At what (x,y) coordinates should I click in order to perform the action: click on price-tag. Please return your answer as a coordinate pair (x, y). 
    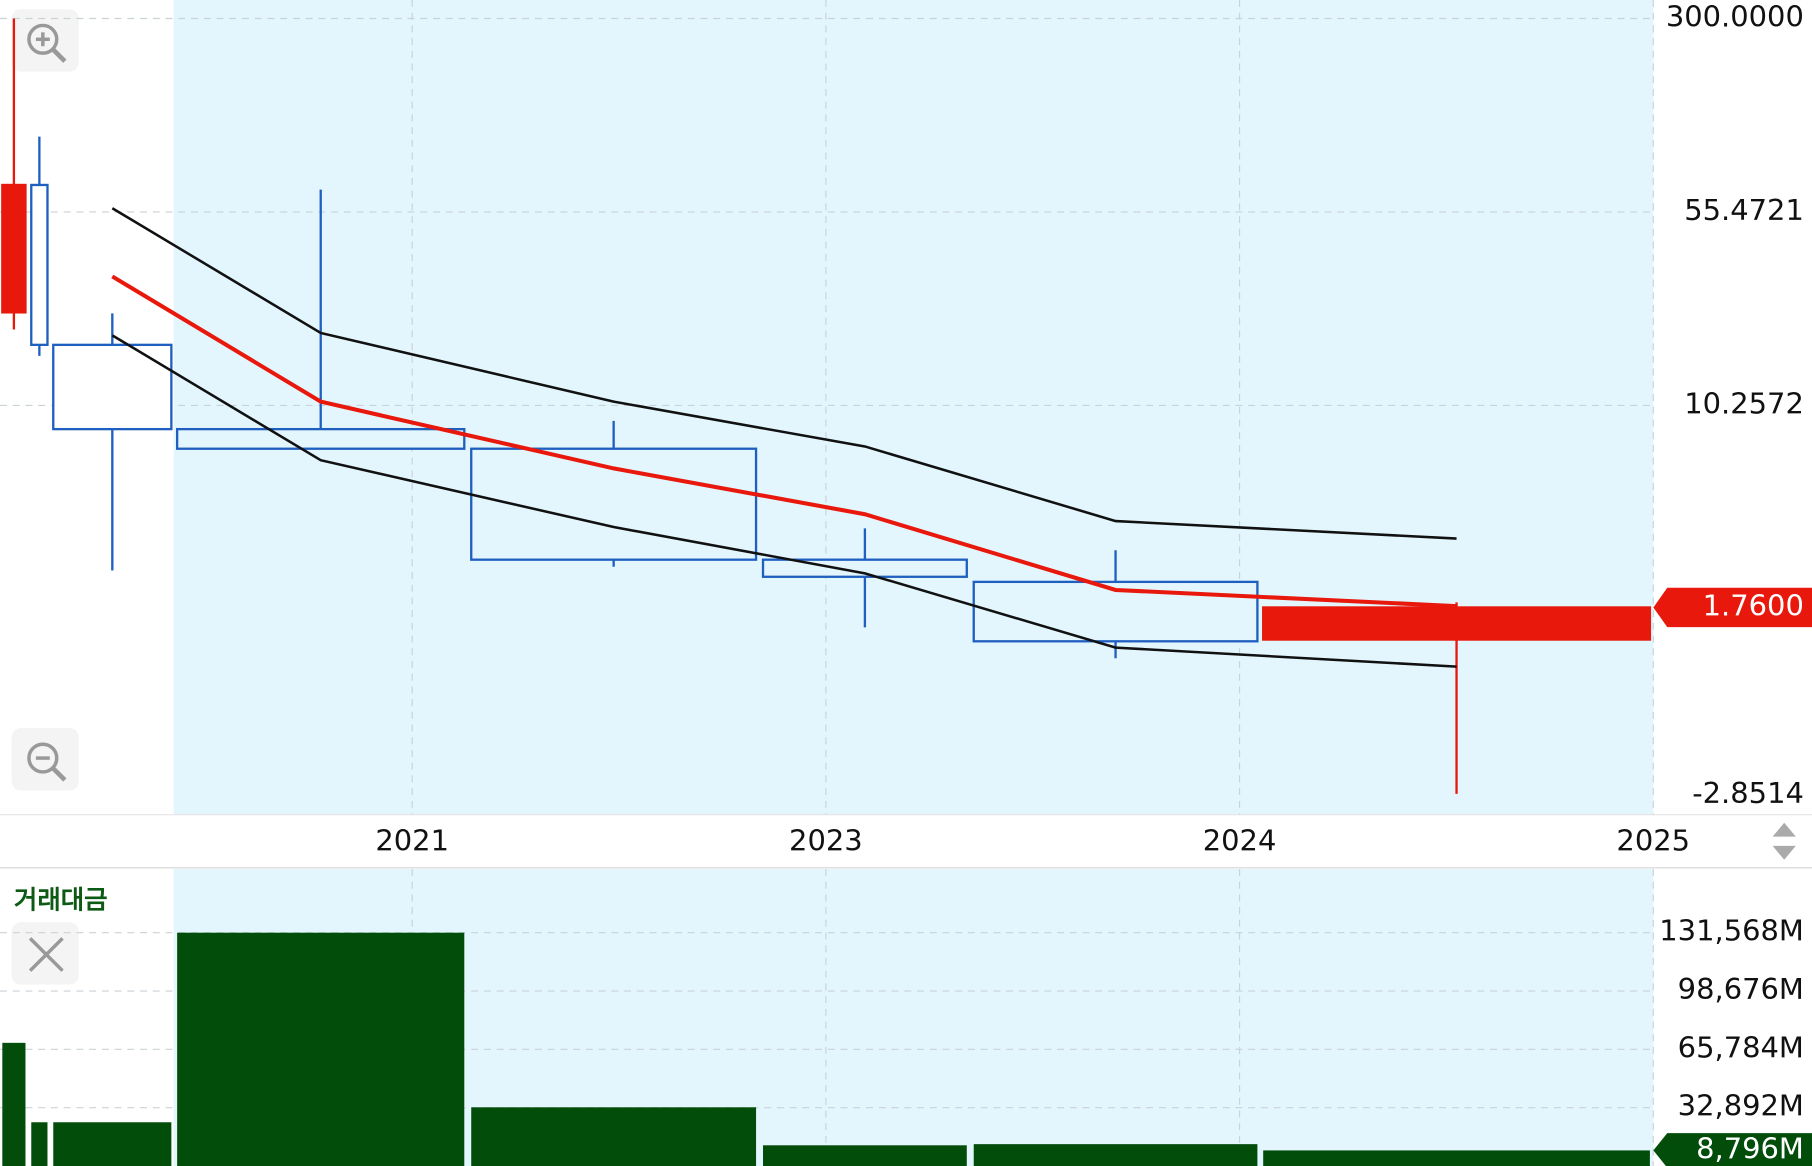
    Looking at the image, I should click on (1732, 607).